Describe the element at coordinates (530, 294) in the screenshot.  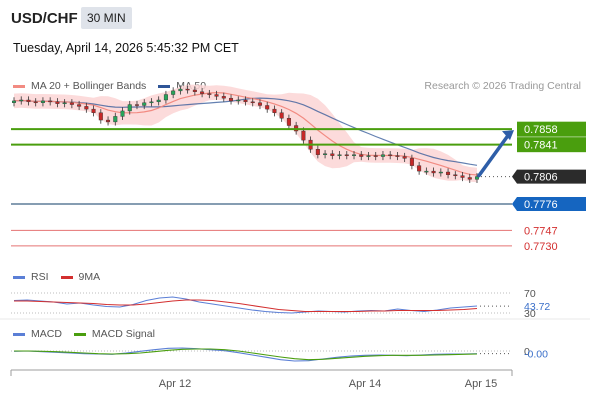
I see `sub-tick-label: 70` at that location.